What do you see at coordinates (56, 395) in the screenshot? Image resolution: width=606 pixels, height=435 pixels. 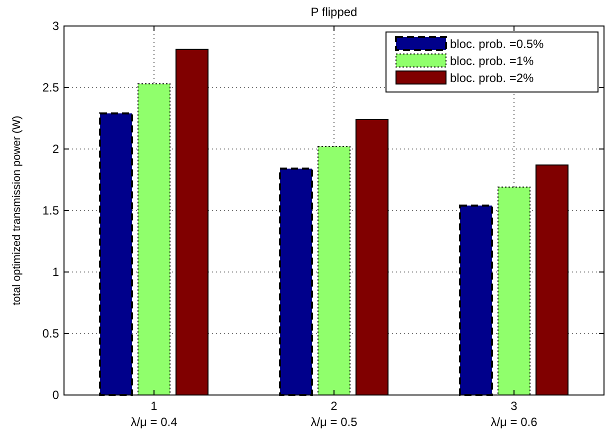 I see `y-tick-label: 0` at bounding box center [56, 395].